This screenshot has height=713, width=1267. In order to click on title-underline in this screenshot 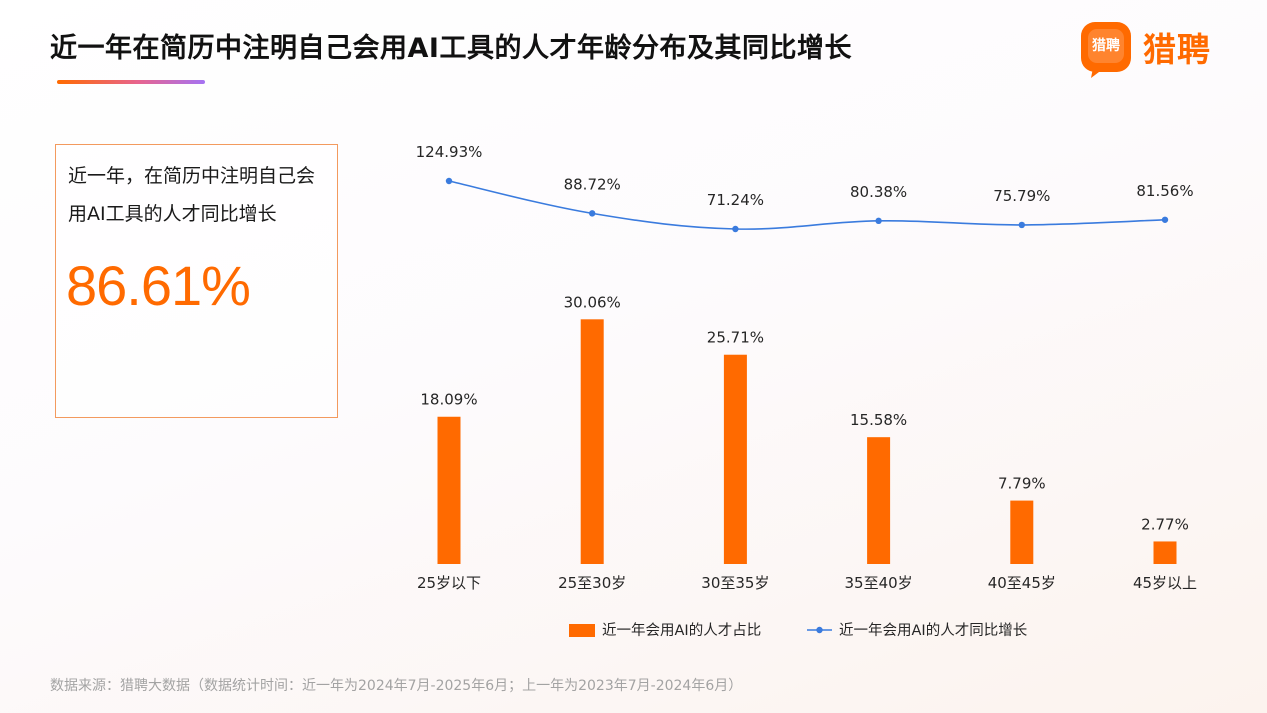, I will do `click(131, 82)`.